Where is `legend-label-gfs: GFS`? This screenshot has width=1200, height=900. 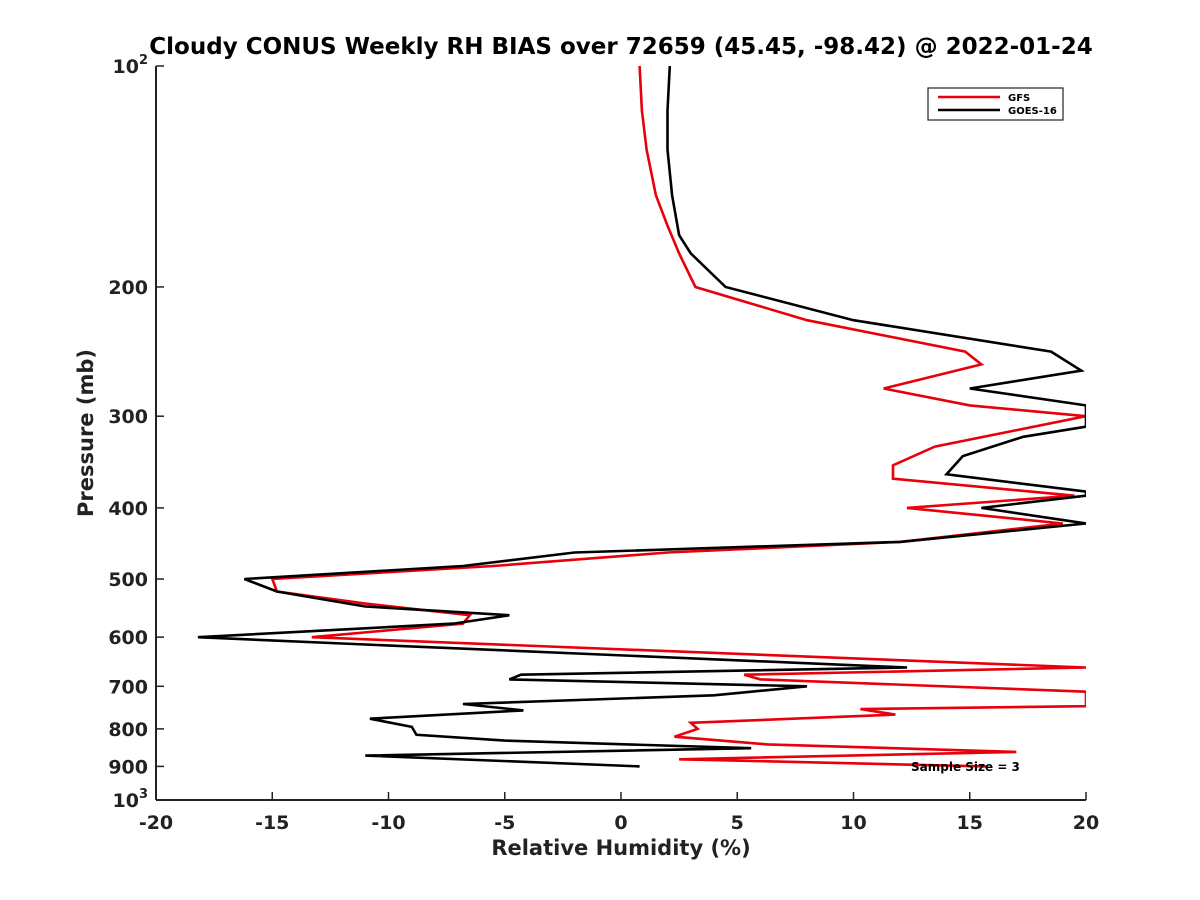 legend-label-gfs: GFS is located at coordinates (1019, 98).